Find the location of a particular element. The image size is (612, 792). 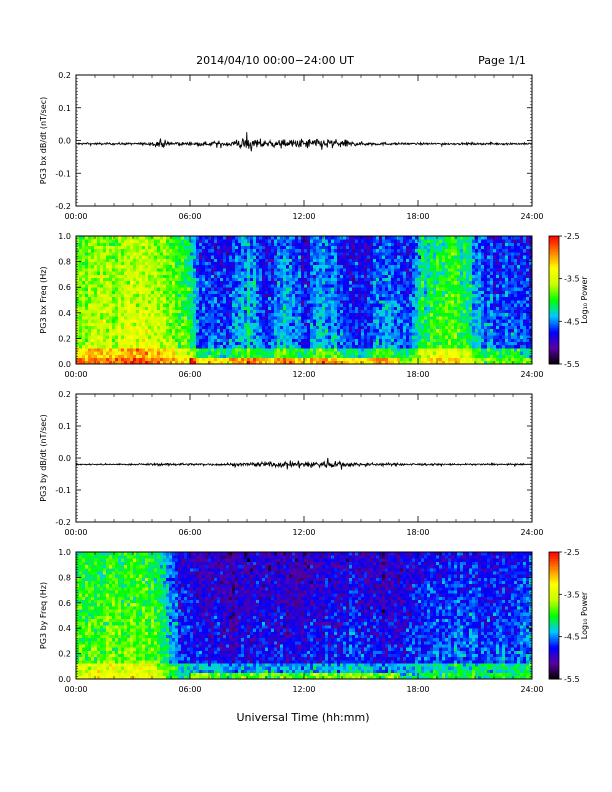

y-axis-label: PG3 bx dB/dt (nT/sec) is located at coordinates (43, 140).